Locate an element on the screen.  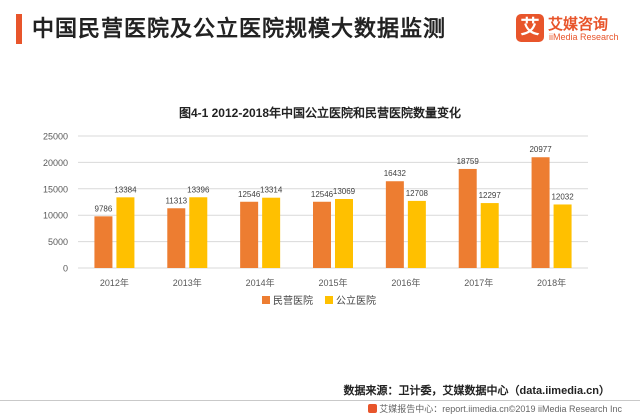
page-title: 中国民营医院及公立医院规模大数据监测 is located at coordinates (239, 28).